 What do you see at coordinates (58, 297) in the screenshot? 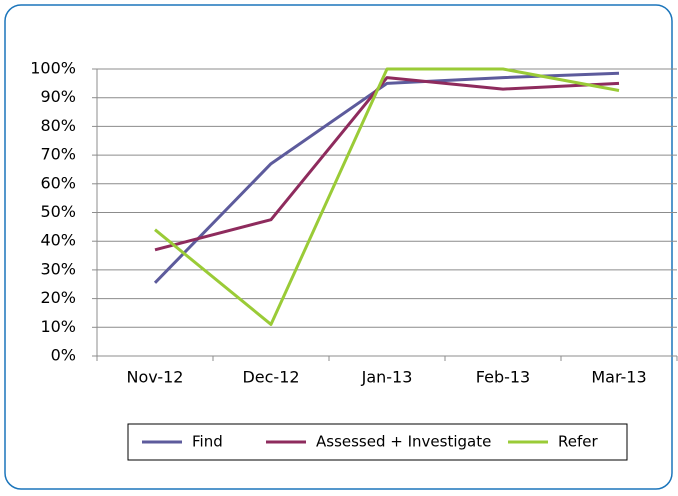
I see `y-tick-label: 20%` at bounding box center [58, 297].